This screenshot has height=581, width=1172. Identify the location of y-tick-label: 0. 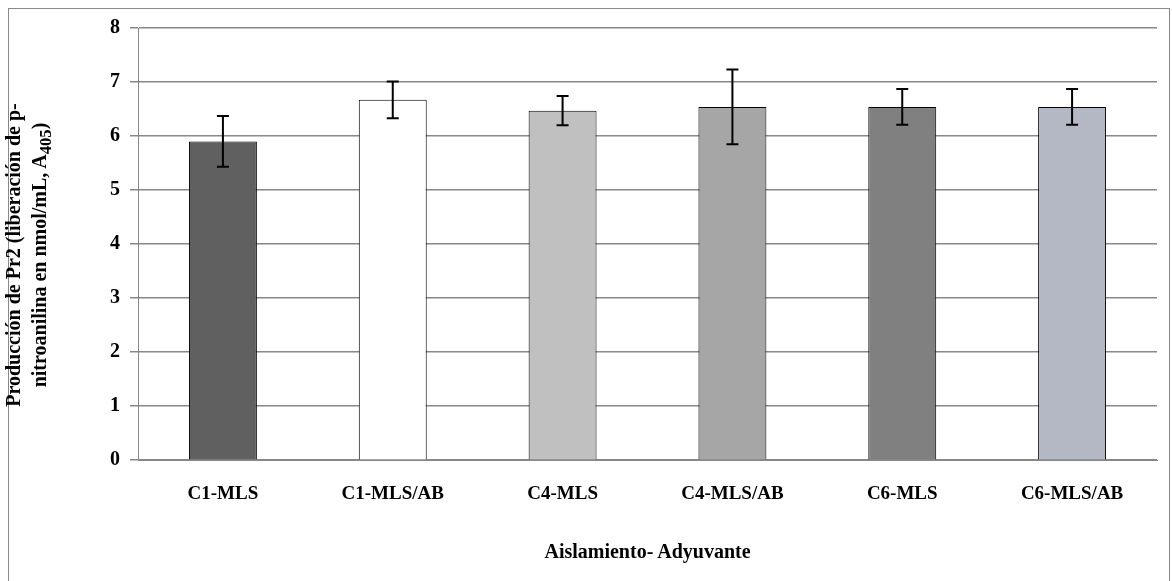
(115, 458).